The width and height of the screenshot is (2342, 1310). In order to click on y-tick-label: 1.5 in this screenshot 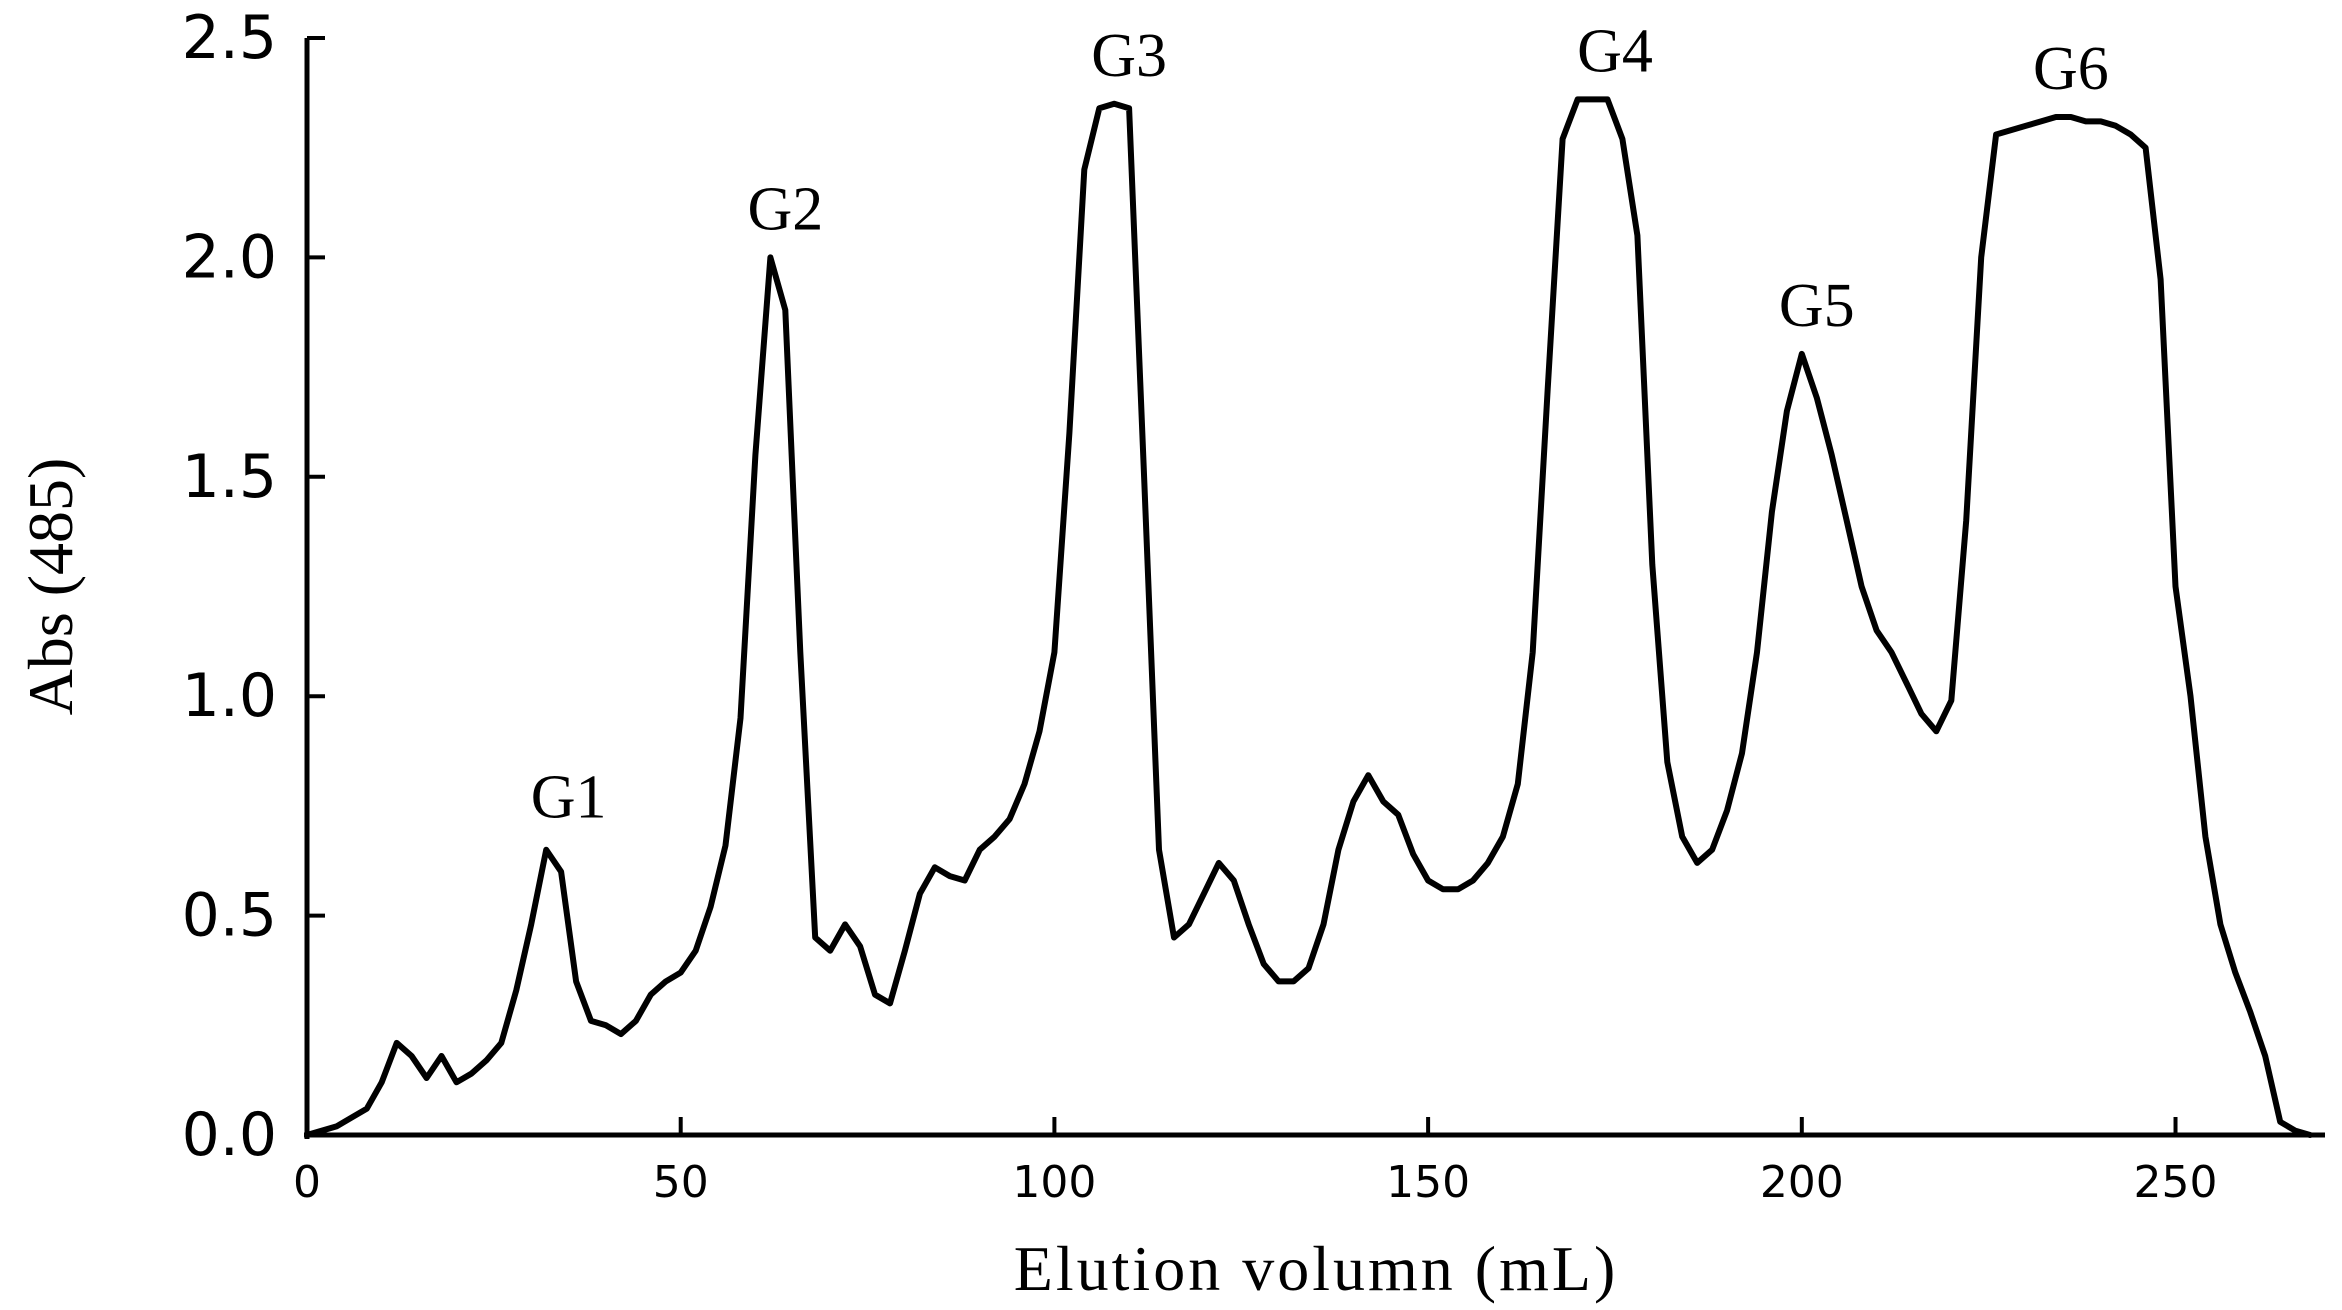, I will do `click(229, 477)`.